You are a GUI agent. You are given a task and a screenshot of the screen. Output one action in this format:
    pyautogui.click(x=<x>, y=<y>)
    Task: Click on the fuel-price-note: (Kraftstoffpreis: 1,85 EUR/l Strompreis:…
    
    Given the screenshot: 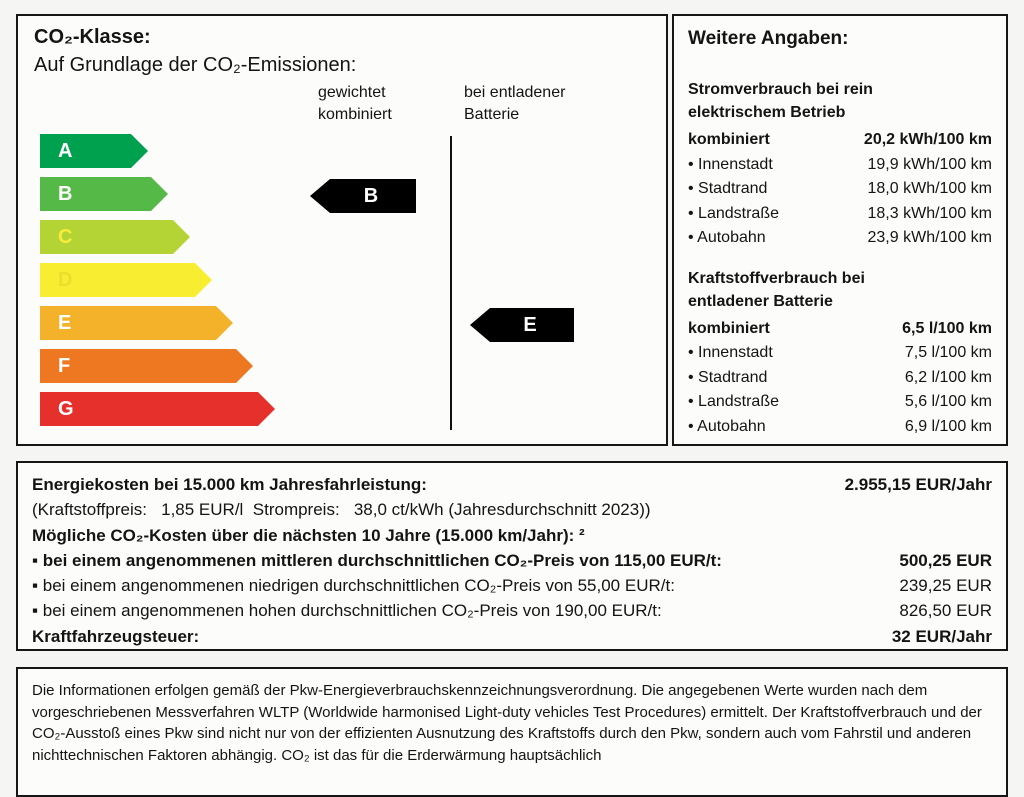 What is the action you would take?
    pyautogui.click(x=341, y=510)
    